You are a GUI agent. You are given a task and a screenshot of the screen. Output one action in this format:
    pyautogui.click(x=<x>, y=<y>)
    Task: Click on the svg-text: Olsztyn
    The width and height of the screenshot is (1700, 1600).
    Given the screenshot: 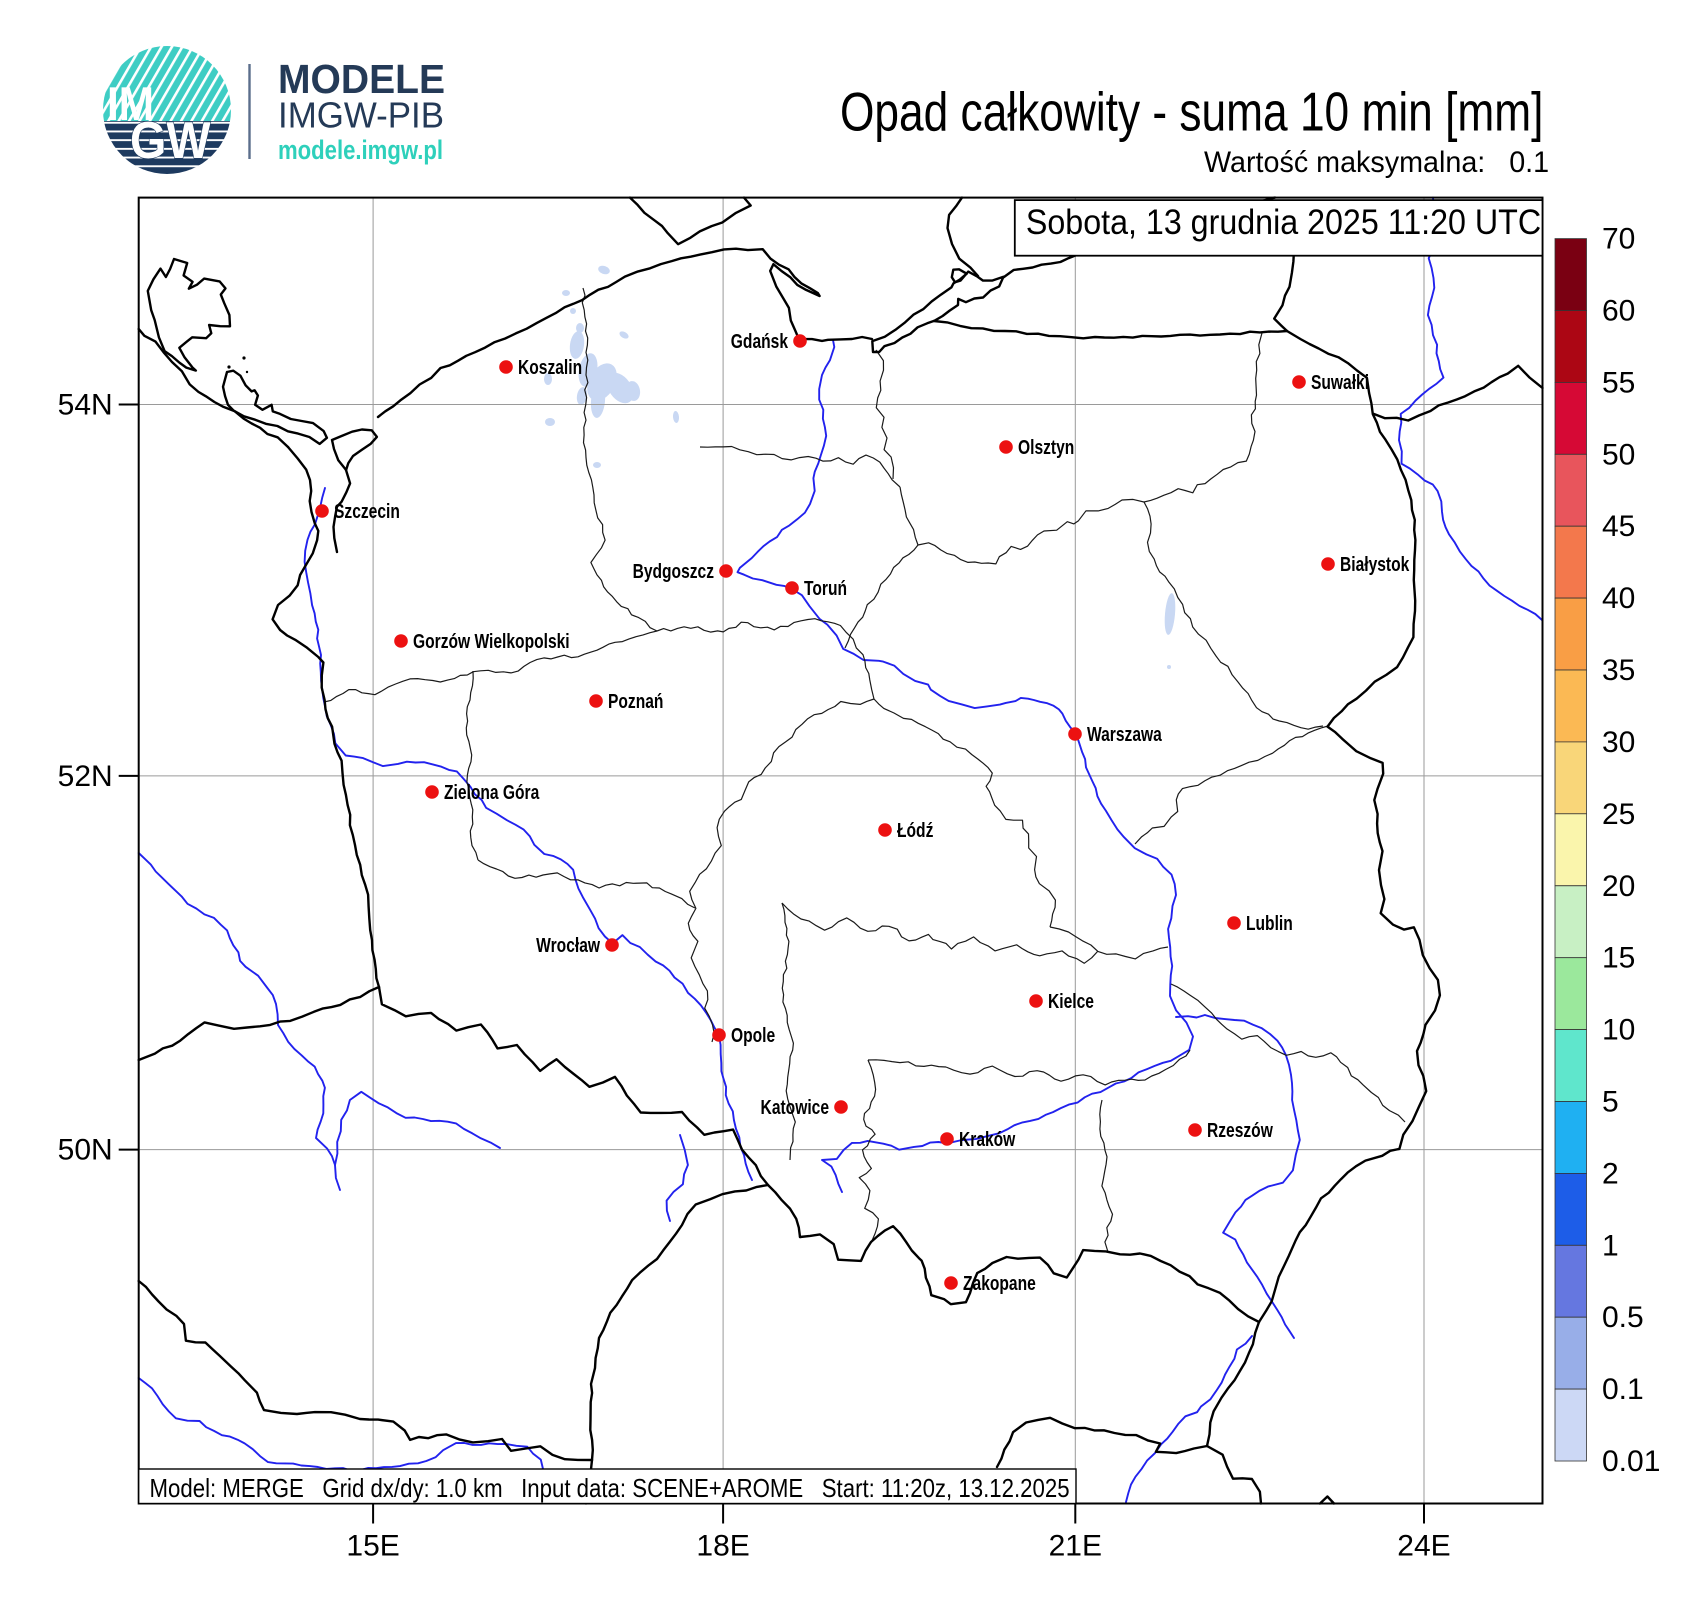 What is the action you would take?
    pyautogui.click(x=1046, y=447)
    